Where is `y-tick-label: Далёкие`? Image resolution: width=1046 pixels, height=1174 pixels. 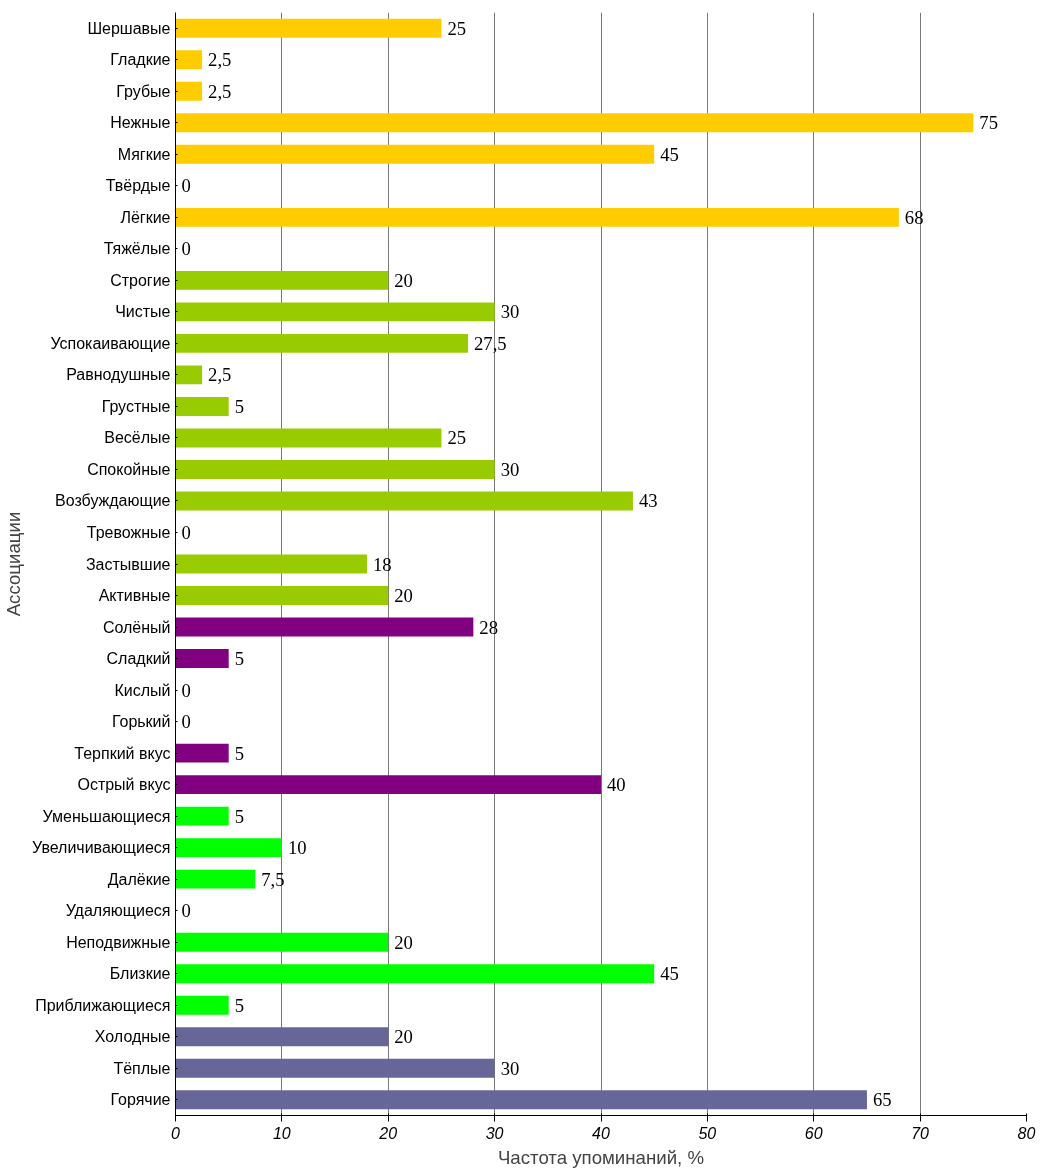 y-tick-label: Далёкие is located at coordinates (139, 879).